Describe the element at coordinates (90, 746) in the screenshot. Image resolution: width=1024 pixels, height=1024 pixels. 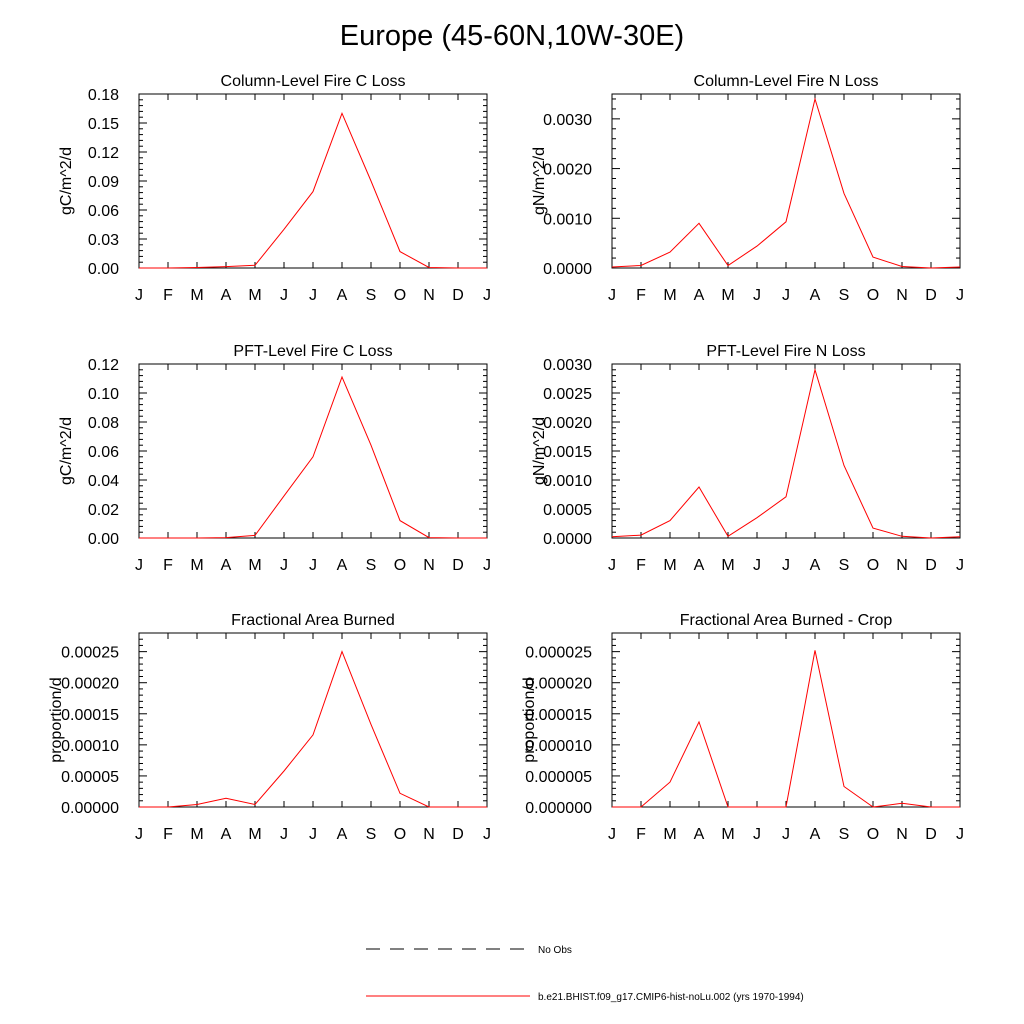
I see `y-tick-label: 0.00010` at that location.